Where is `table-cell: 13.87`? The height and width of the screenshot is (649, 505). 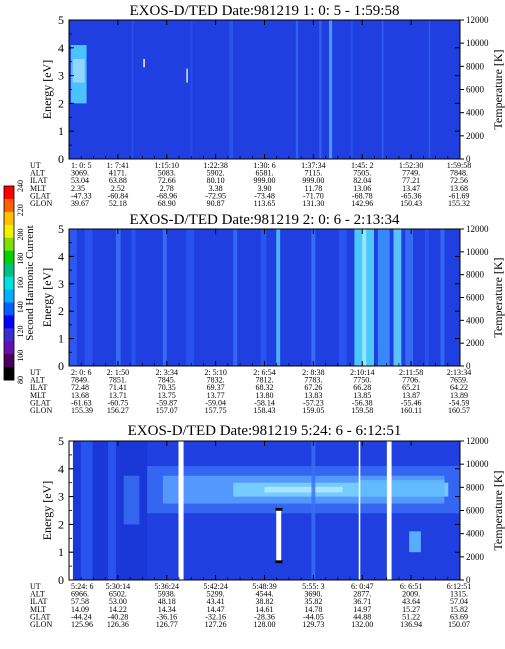 table-cell: 13.87 is located at coordinates (411, 395).